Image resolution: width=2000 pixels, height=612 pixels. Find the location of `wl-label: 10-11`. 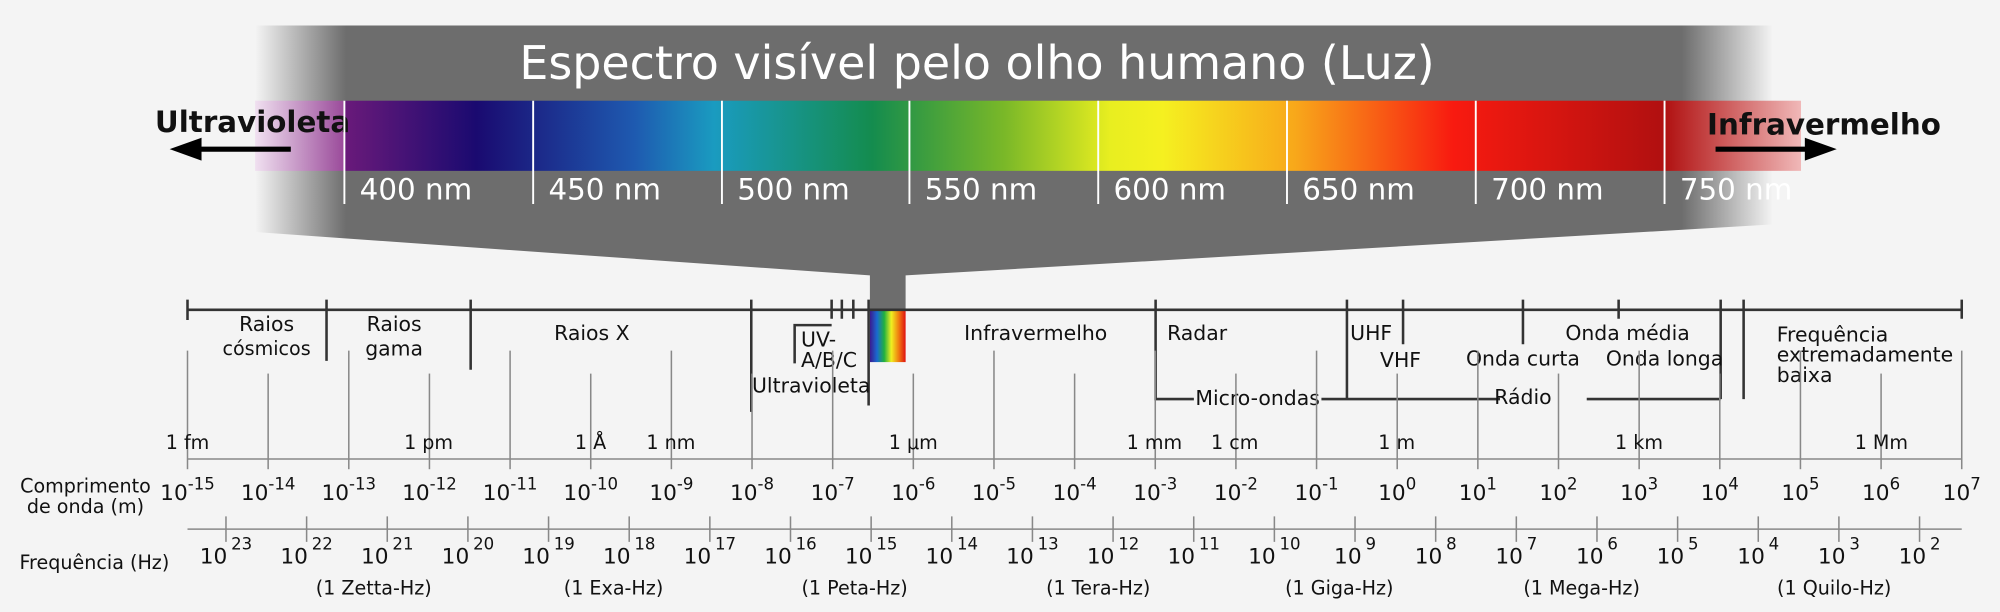

wl-label: 10-11 is located at coordinates (510, 490).